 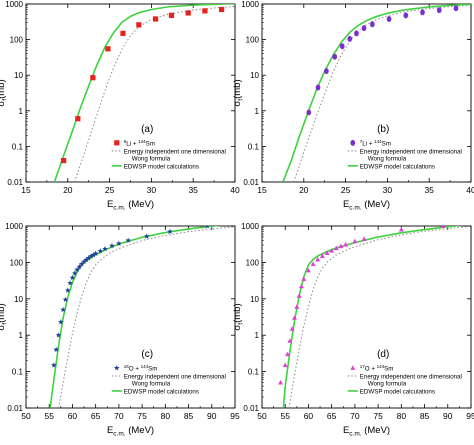 I want to click on x-tick-label: 15, so click(x=26, y=190).